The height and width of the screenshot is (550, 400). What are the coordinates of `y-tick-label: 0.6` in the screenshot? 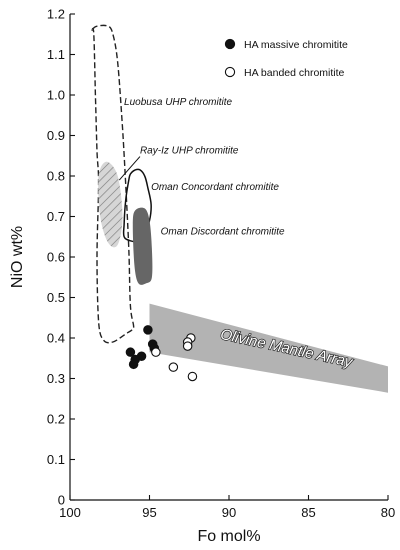 It's located at (56, 257).